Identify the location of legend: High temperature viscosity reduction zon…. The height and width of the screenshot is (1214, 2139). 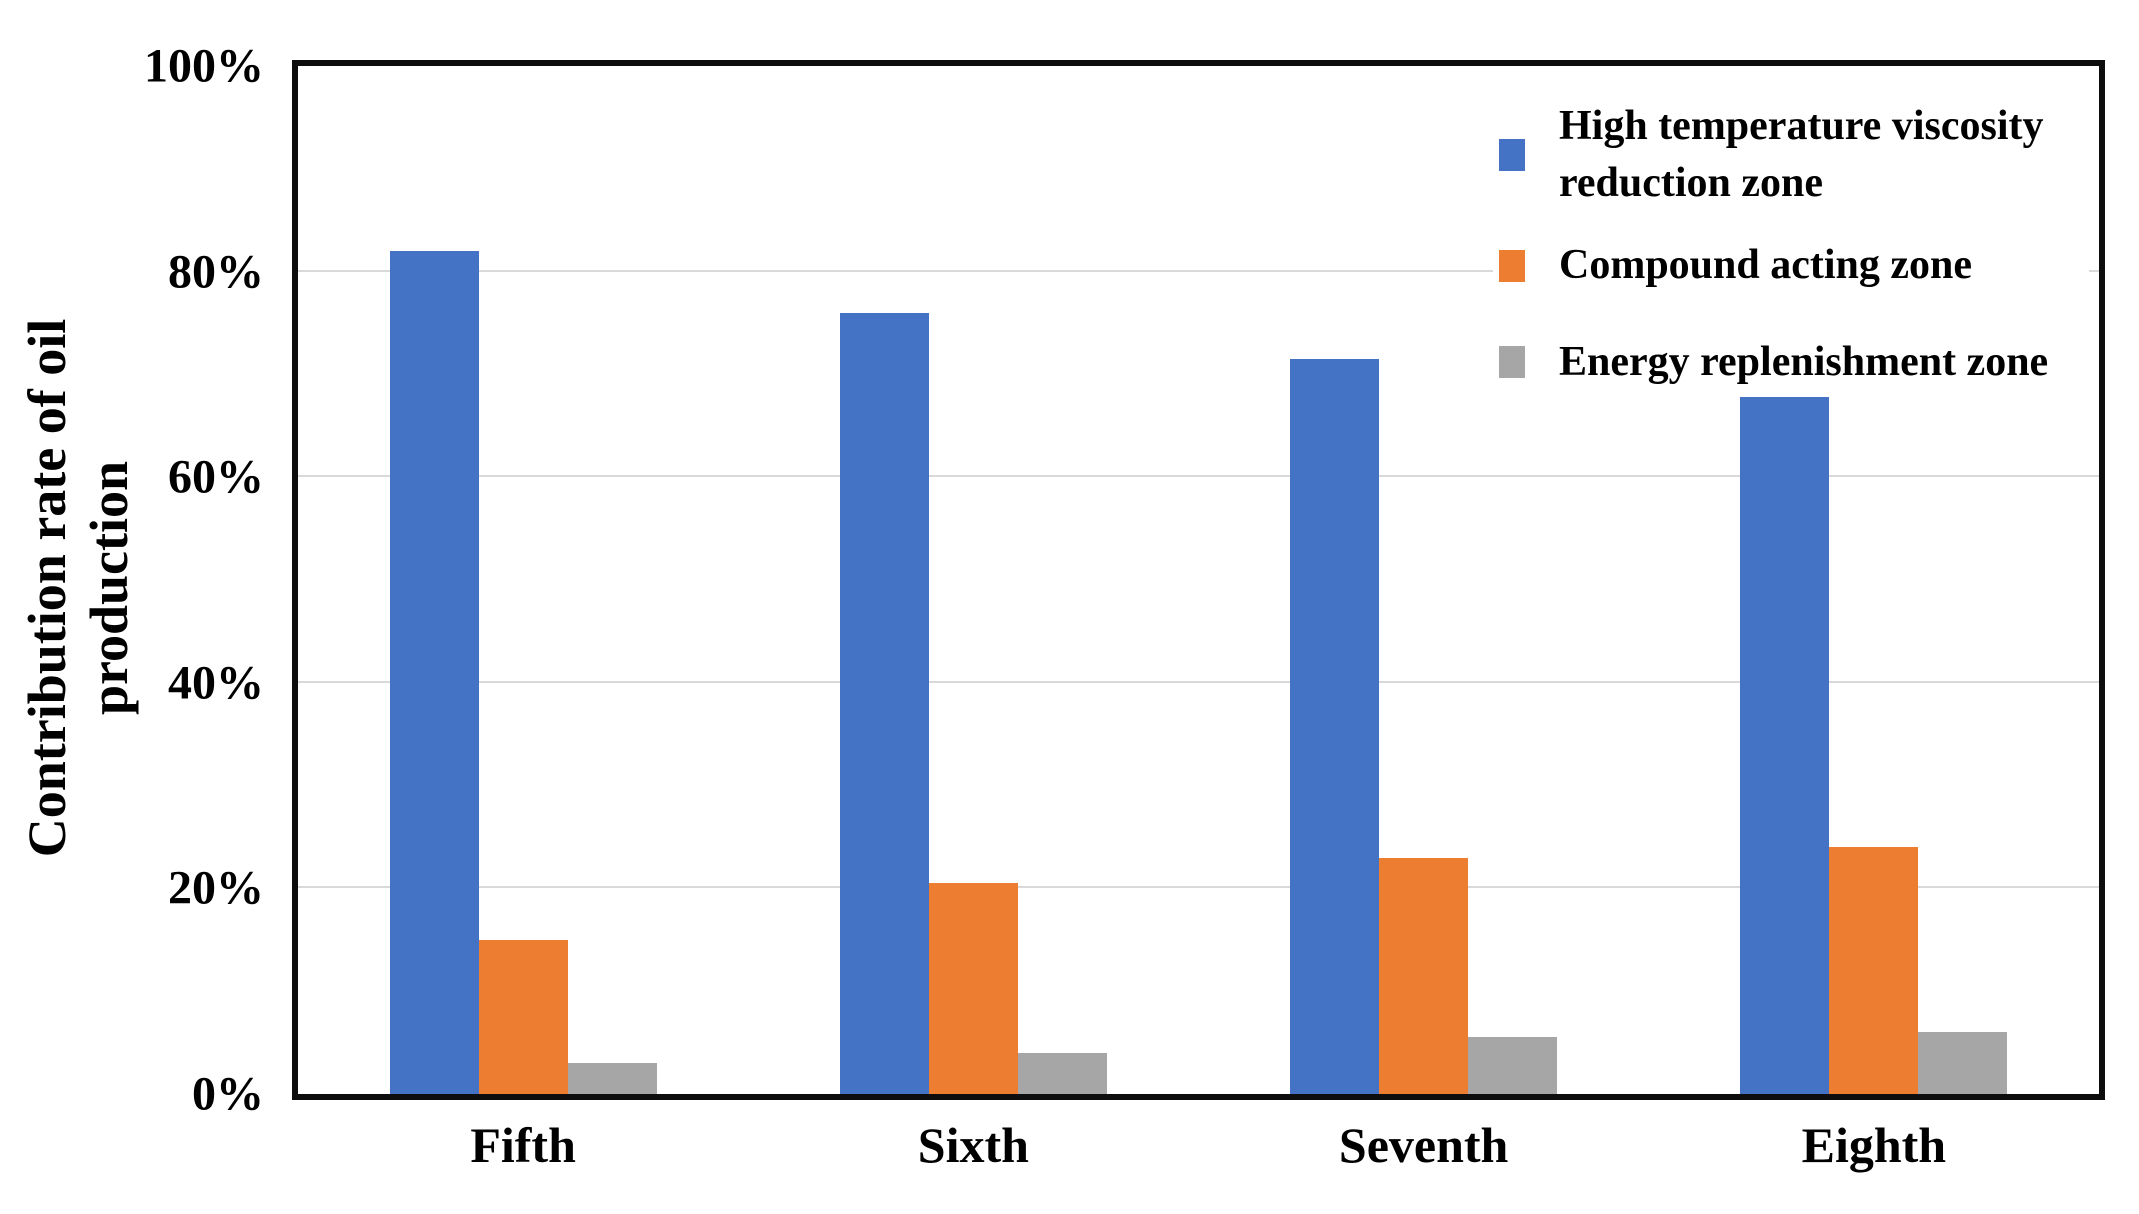
(1791, 244).